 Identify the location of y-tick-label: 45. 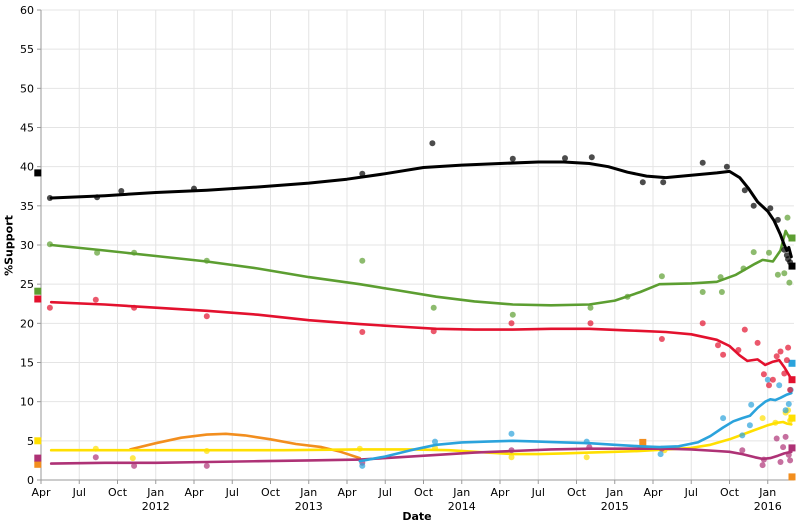
(27, 128).